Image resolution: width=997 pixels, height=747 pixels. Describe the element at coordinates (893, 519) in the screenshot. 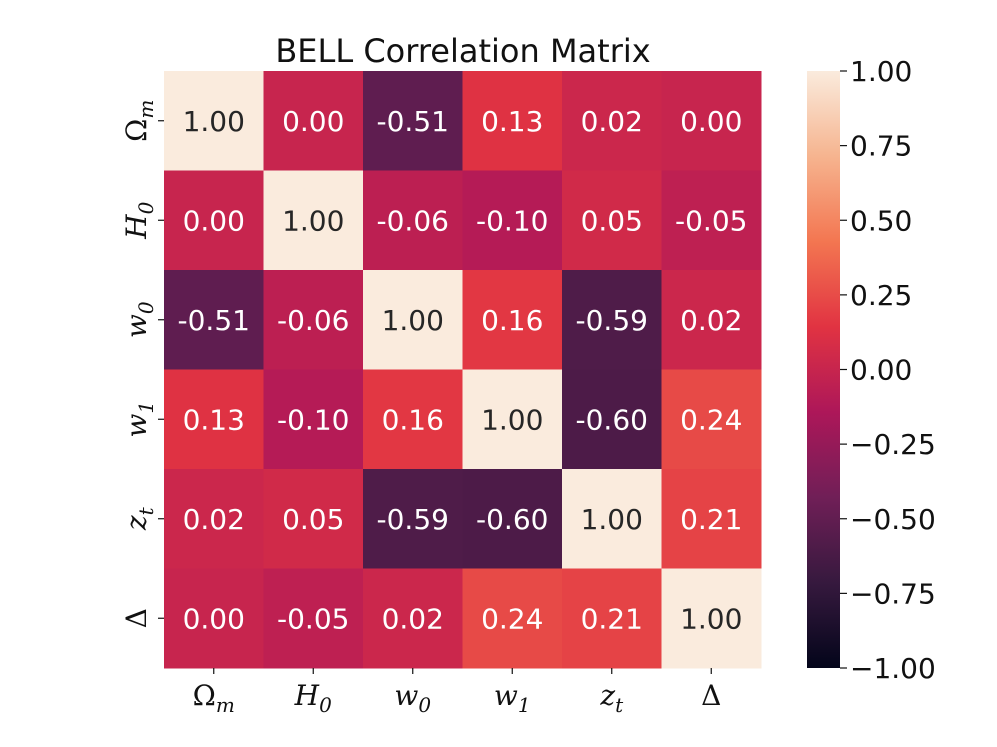

I see `colorbar-tick-label: −0.50` at that location.